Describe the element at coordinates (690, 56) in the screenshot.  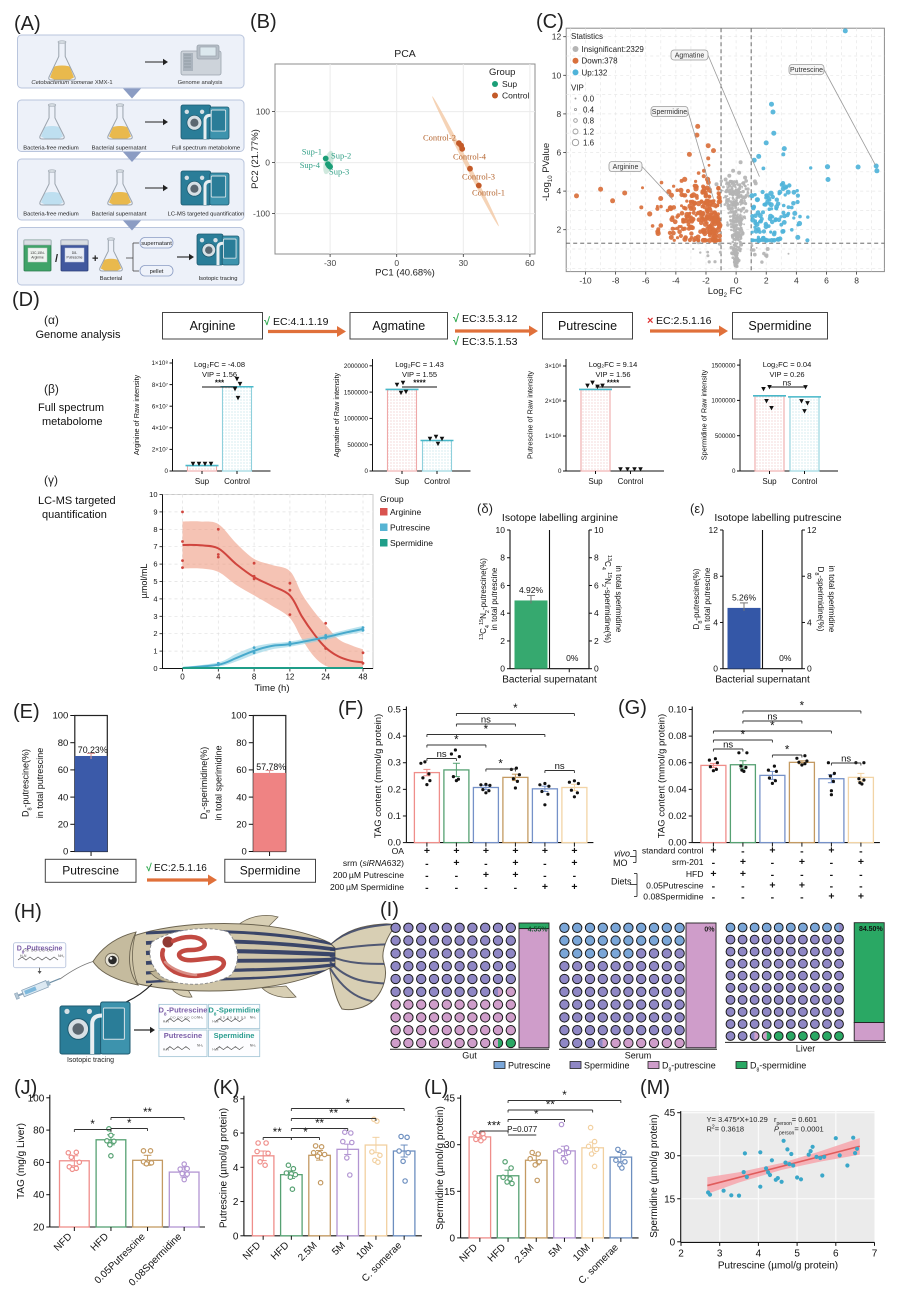
I see `svg-text: Agmatine` at that location.